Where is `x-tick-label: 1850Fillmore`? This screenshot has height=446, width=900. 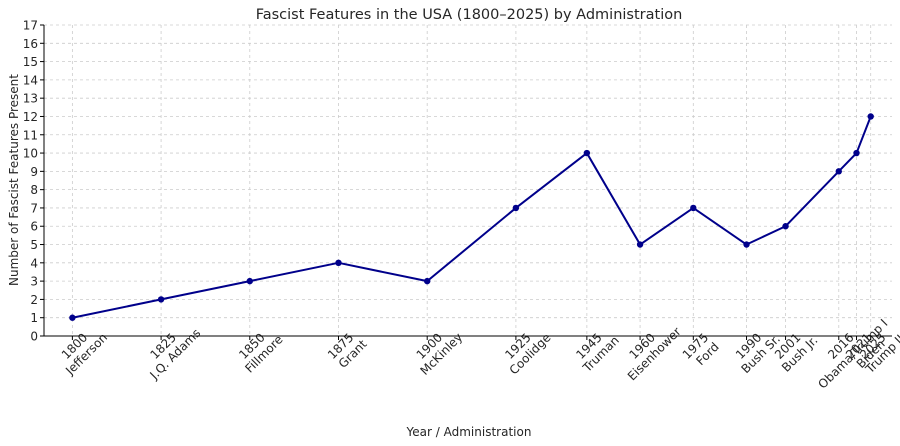 x-tick-label: 1850Fillmore is located at coordinates (258, 348).